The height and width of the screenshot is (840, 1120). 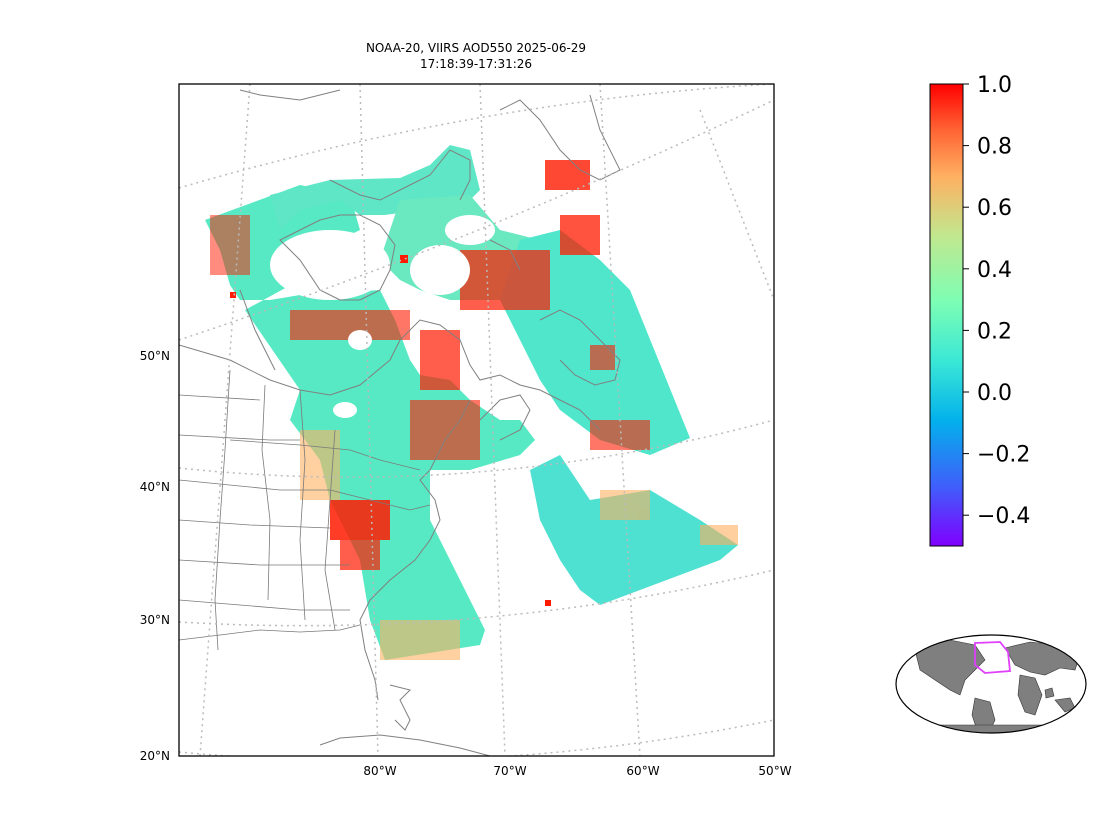 I want to click on colorbar-tick-label: 0.2, so click(x=994, y=331).